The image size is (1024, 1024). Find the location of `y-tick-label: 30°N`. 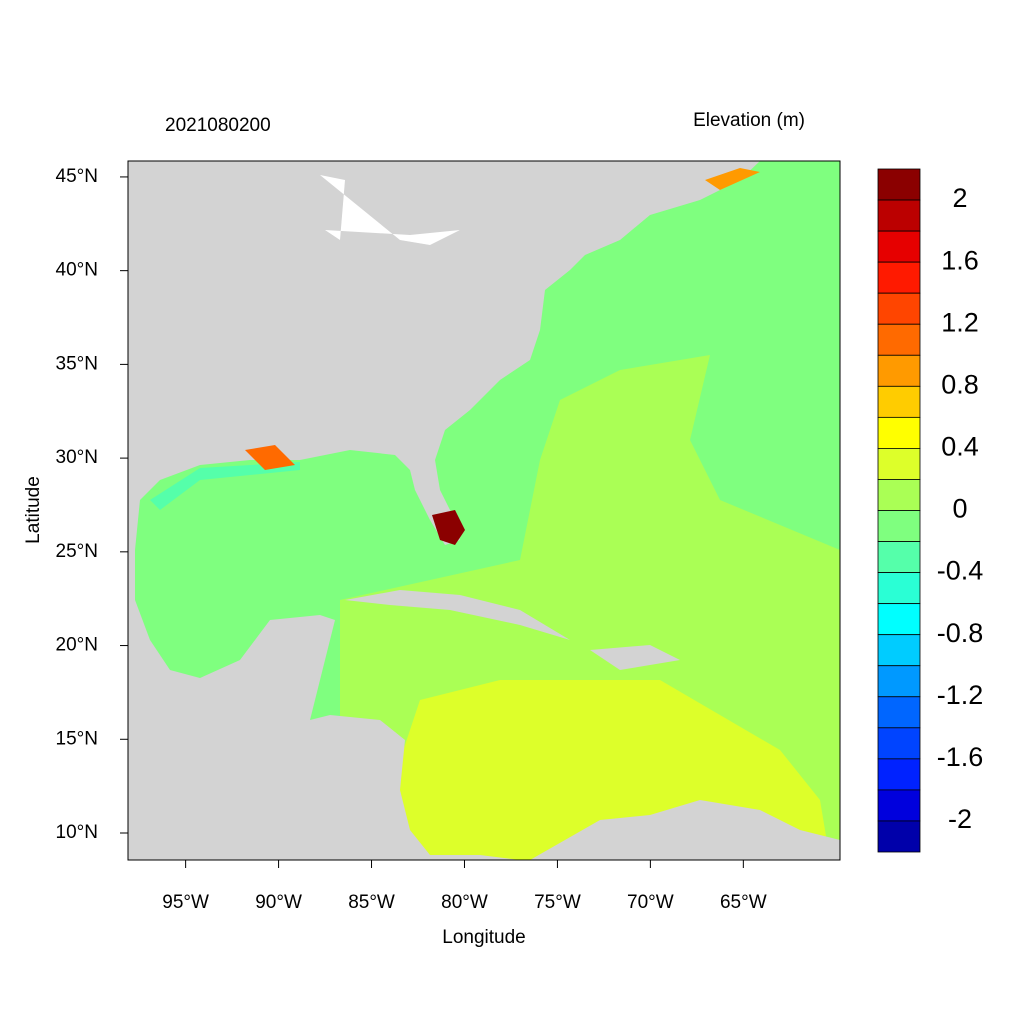

y-tick-label: 30°N is located at coordinates (77, 457).